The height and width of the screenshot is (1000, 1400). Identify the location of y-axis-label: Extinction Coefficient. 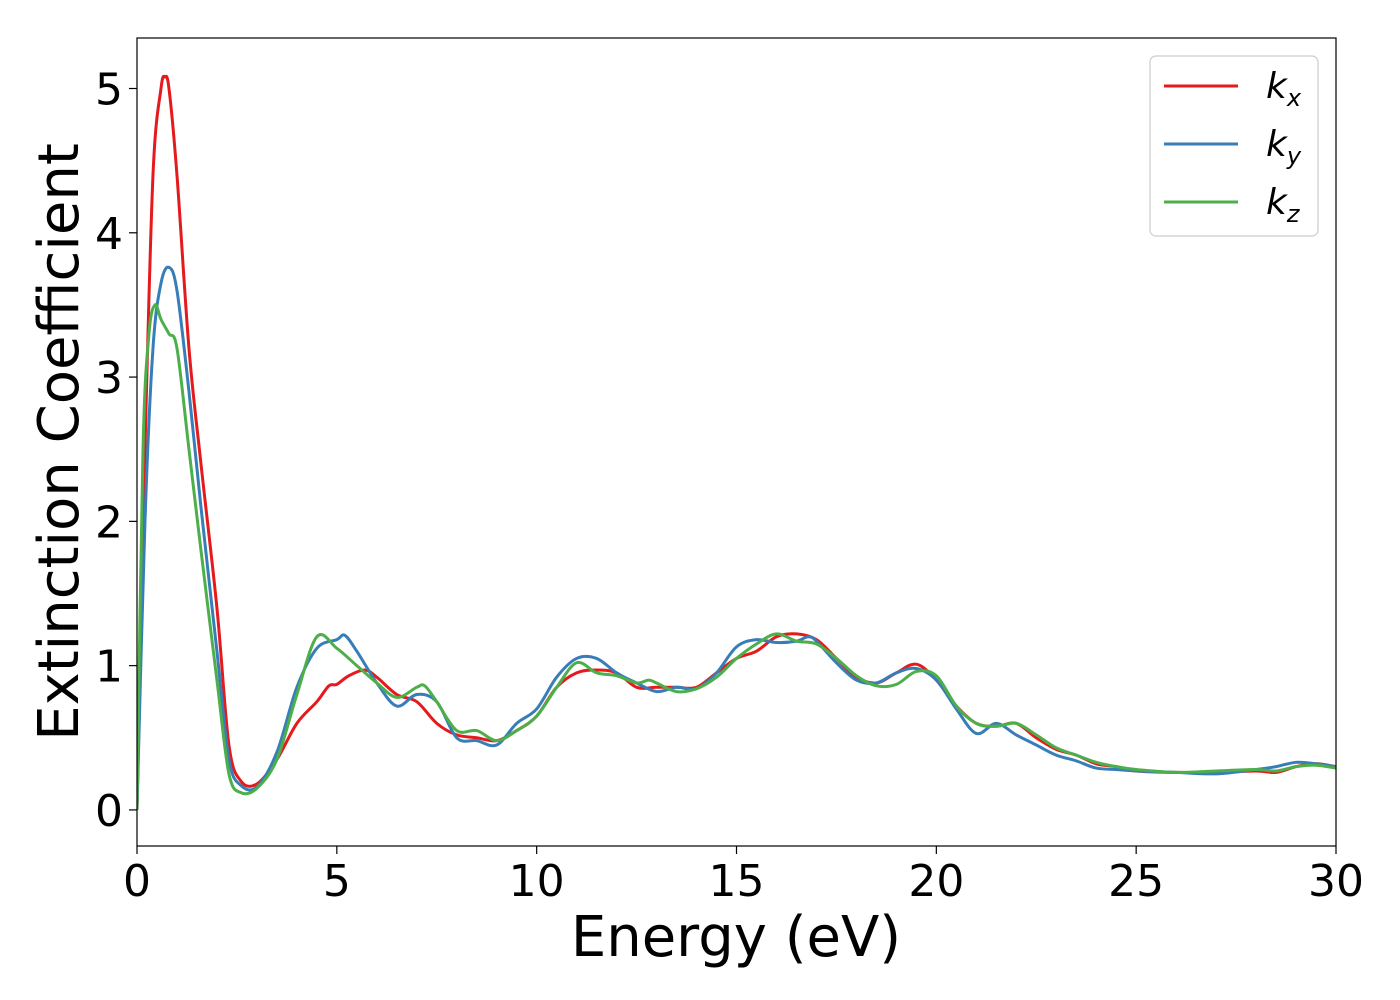
(59, 442).